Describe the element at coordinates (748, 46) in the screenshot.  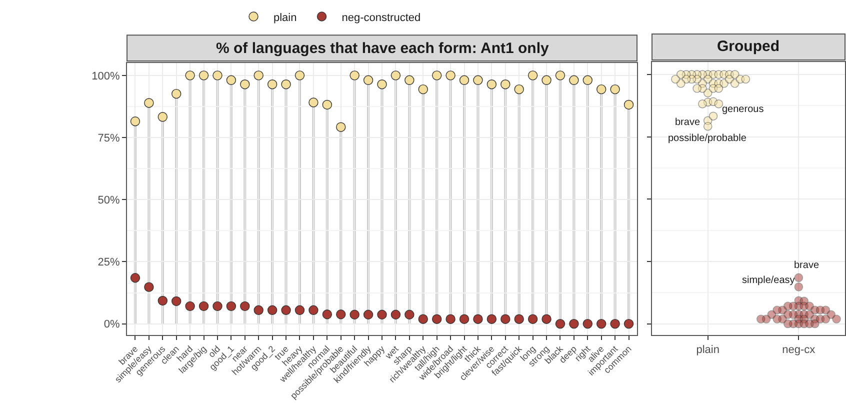
I see `chart-title: Grouped` at that location.